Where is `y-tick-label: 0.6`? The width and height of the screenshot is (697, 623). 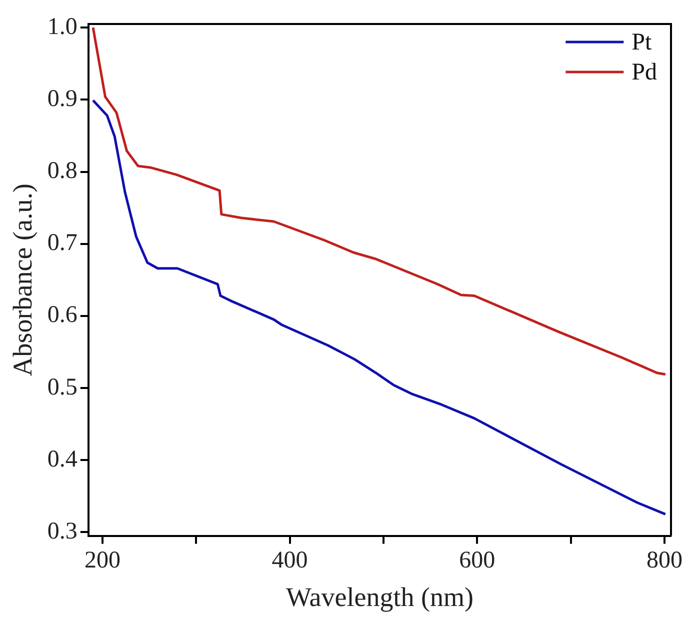 y-tick-label: 0.6 is located at coordinates (62, 315).